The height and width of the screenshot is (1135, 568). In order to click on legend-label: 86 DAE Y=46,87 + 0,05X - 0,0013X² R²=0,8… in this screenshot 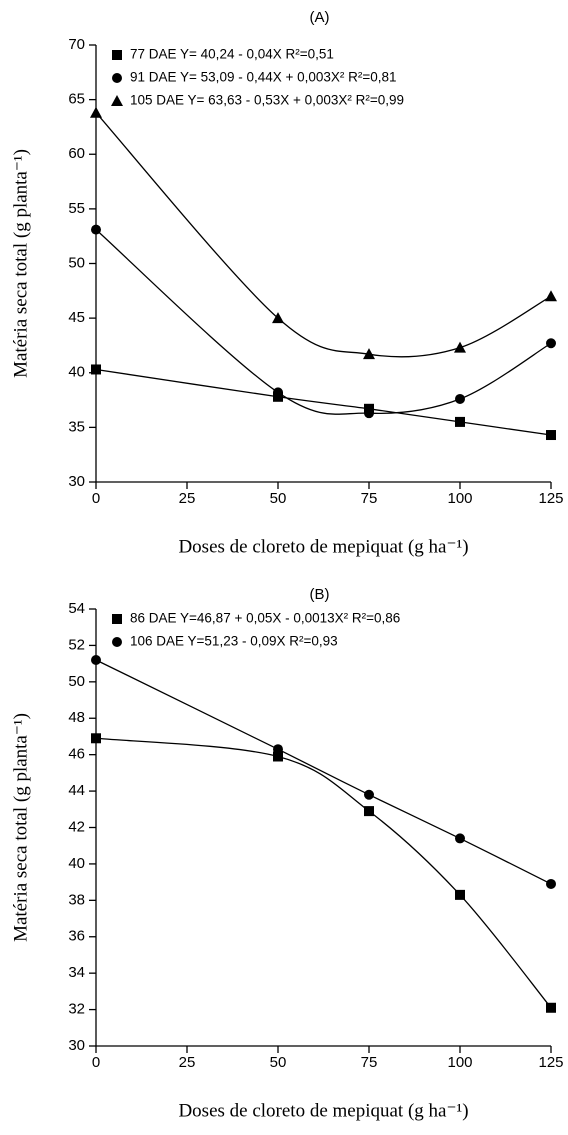, I will do `click(265, 618)`.